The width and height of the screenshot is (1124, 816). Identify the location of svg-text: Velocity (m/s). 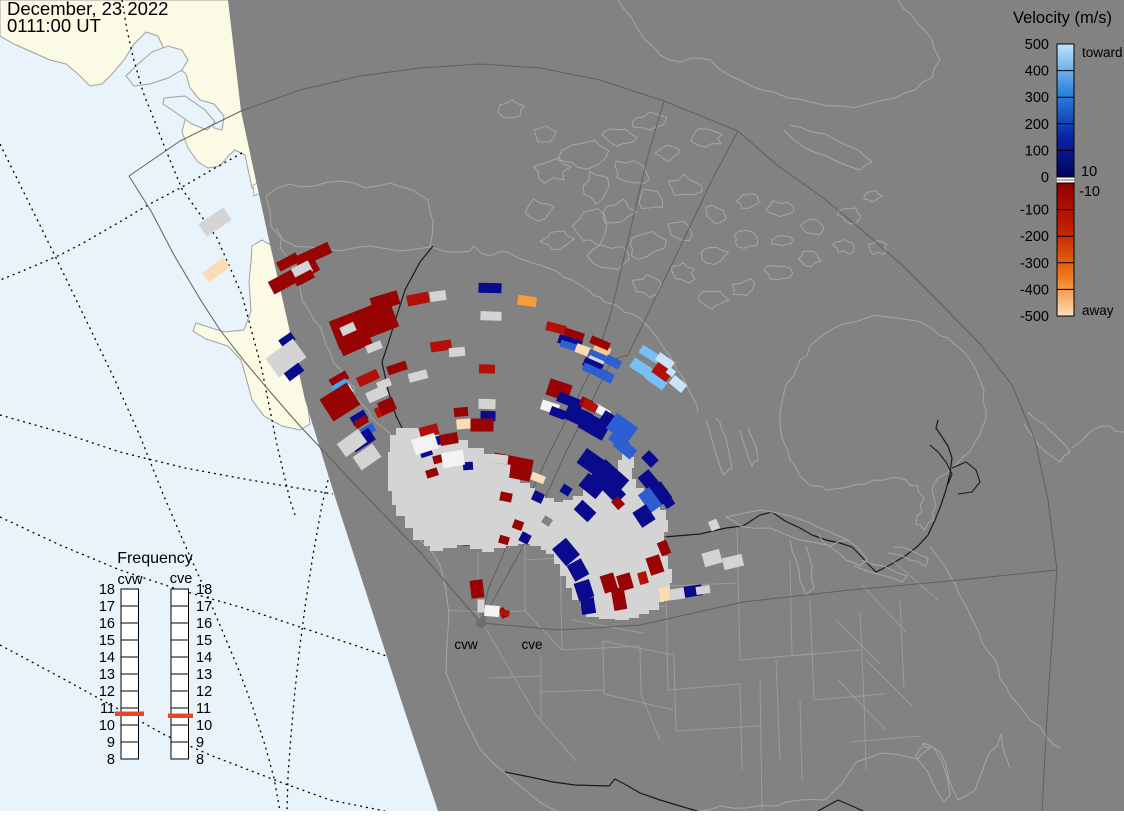
(1062, 18).